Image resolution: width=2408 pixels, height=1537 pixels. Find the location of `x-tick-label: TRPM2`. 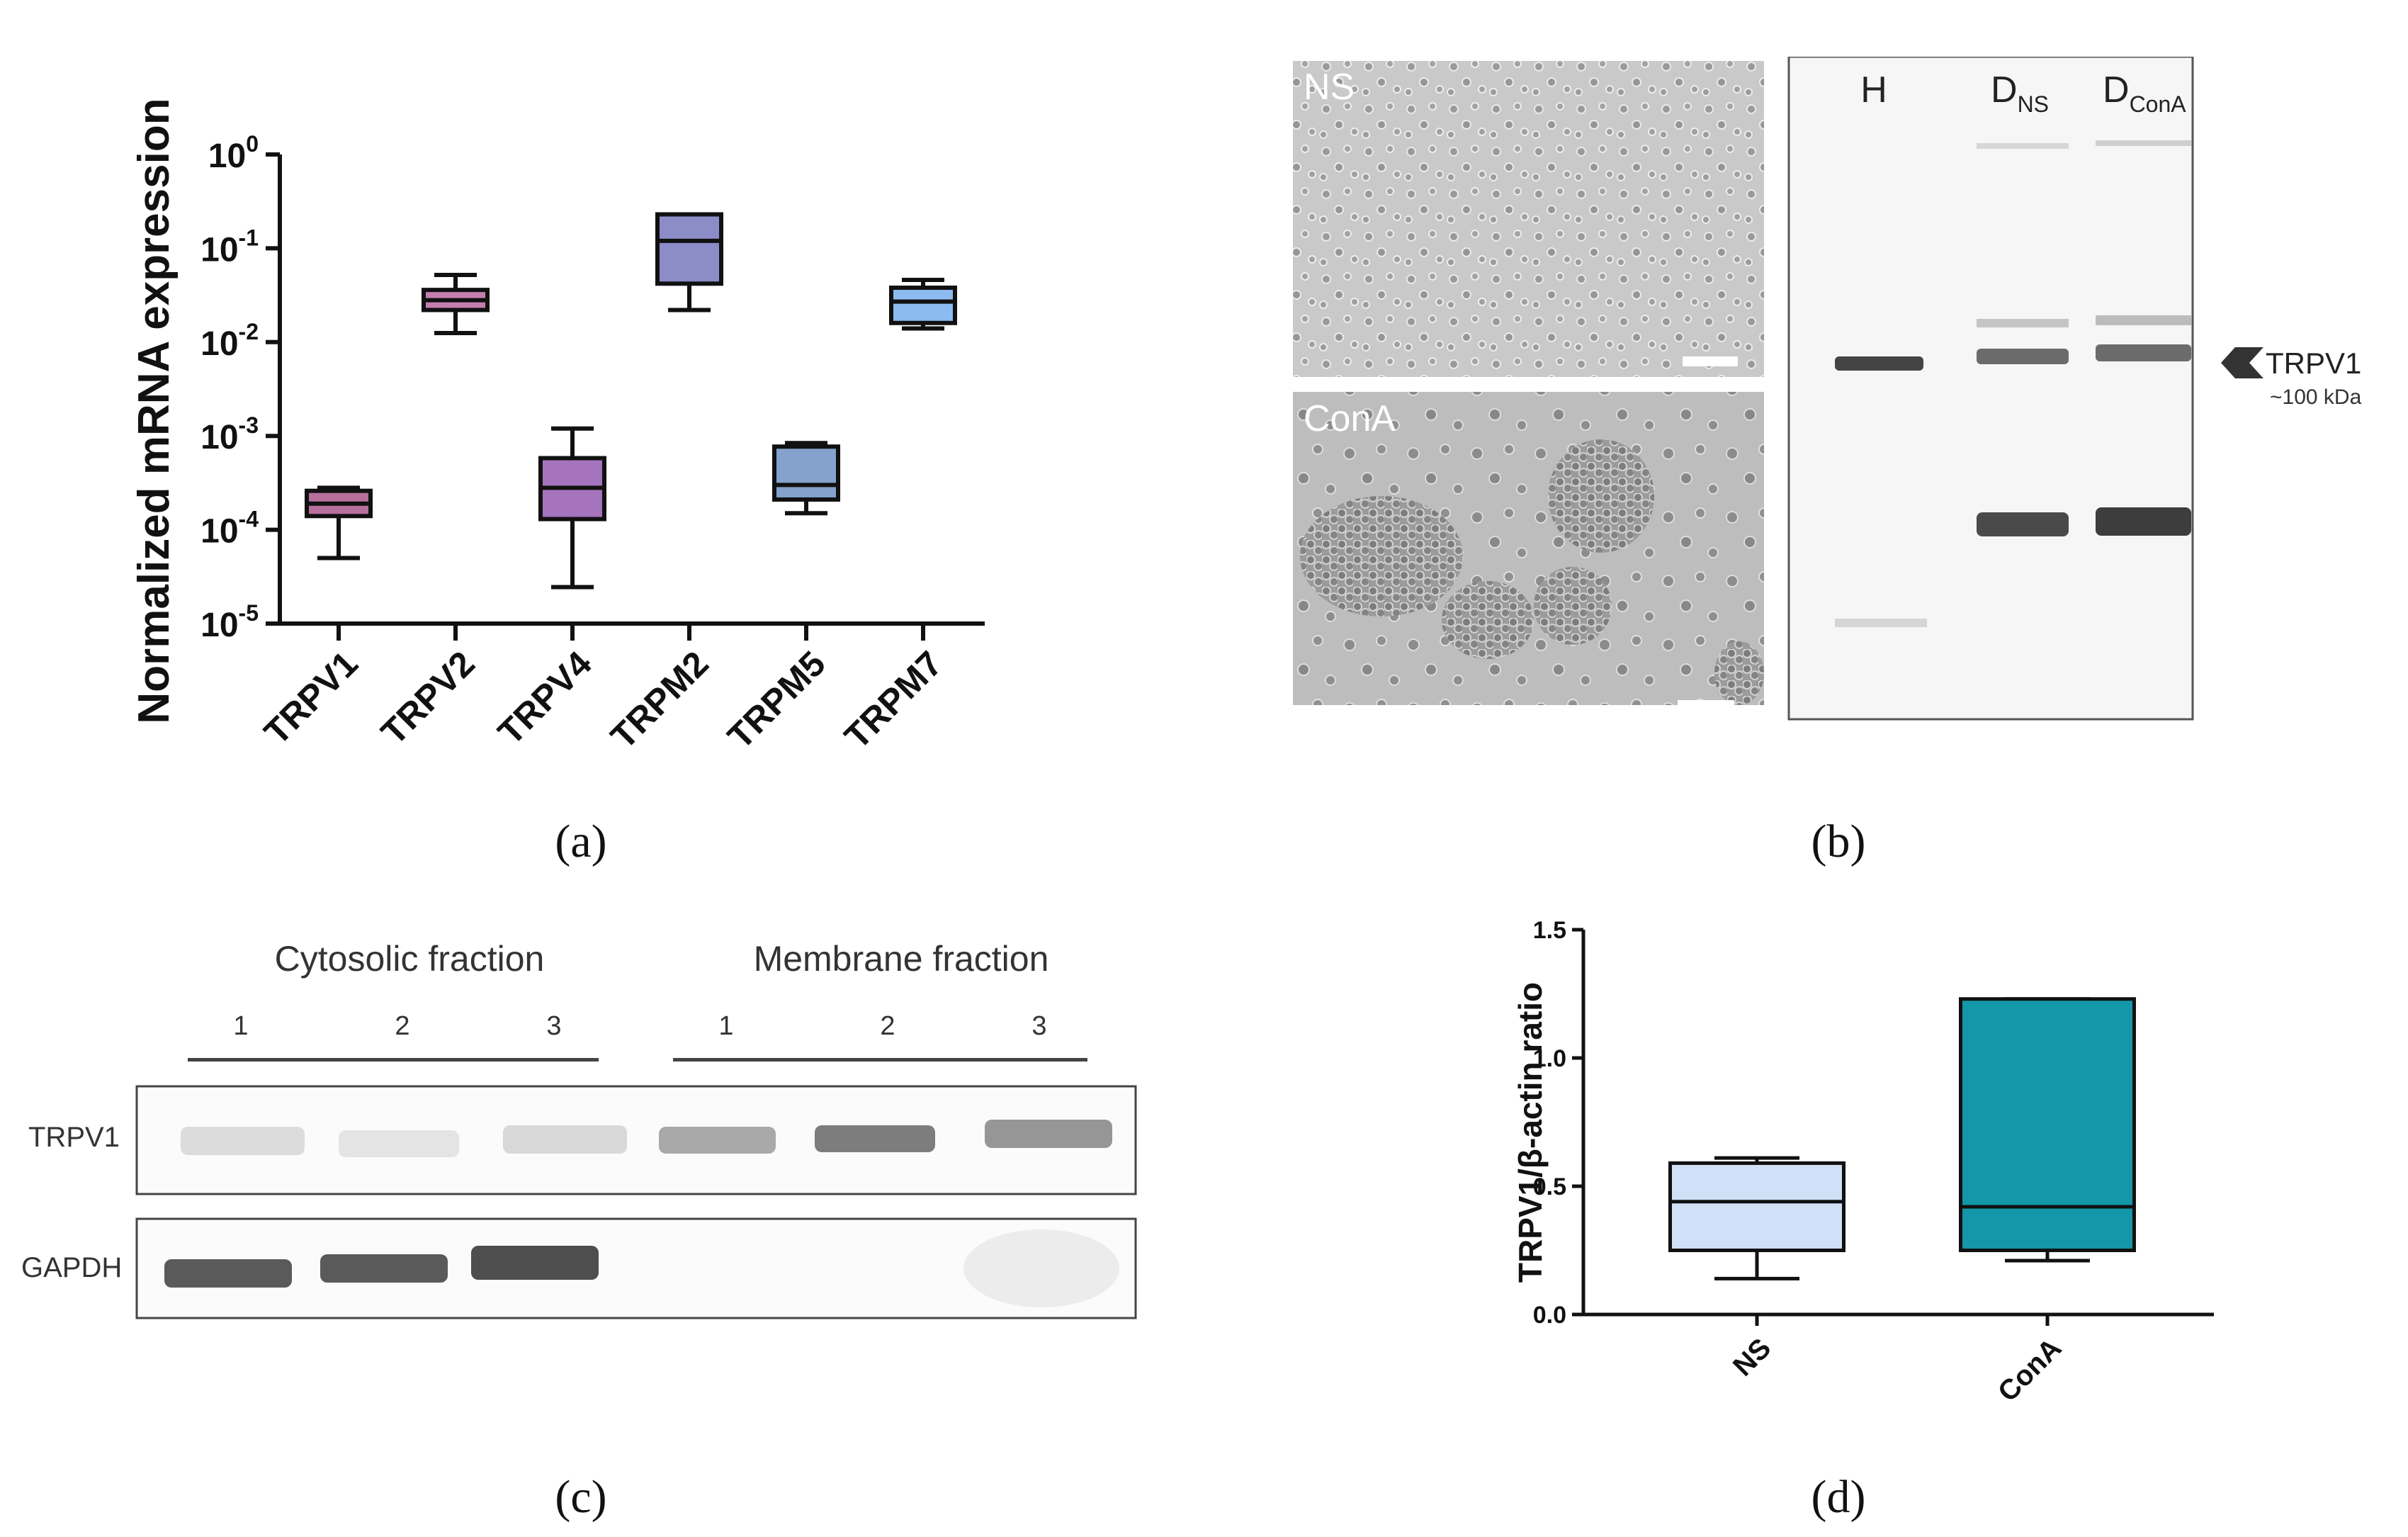

x-tick-label: TRPM2 is located at coordinates (659, 699).